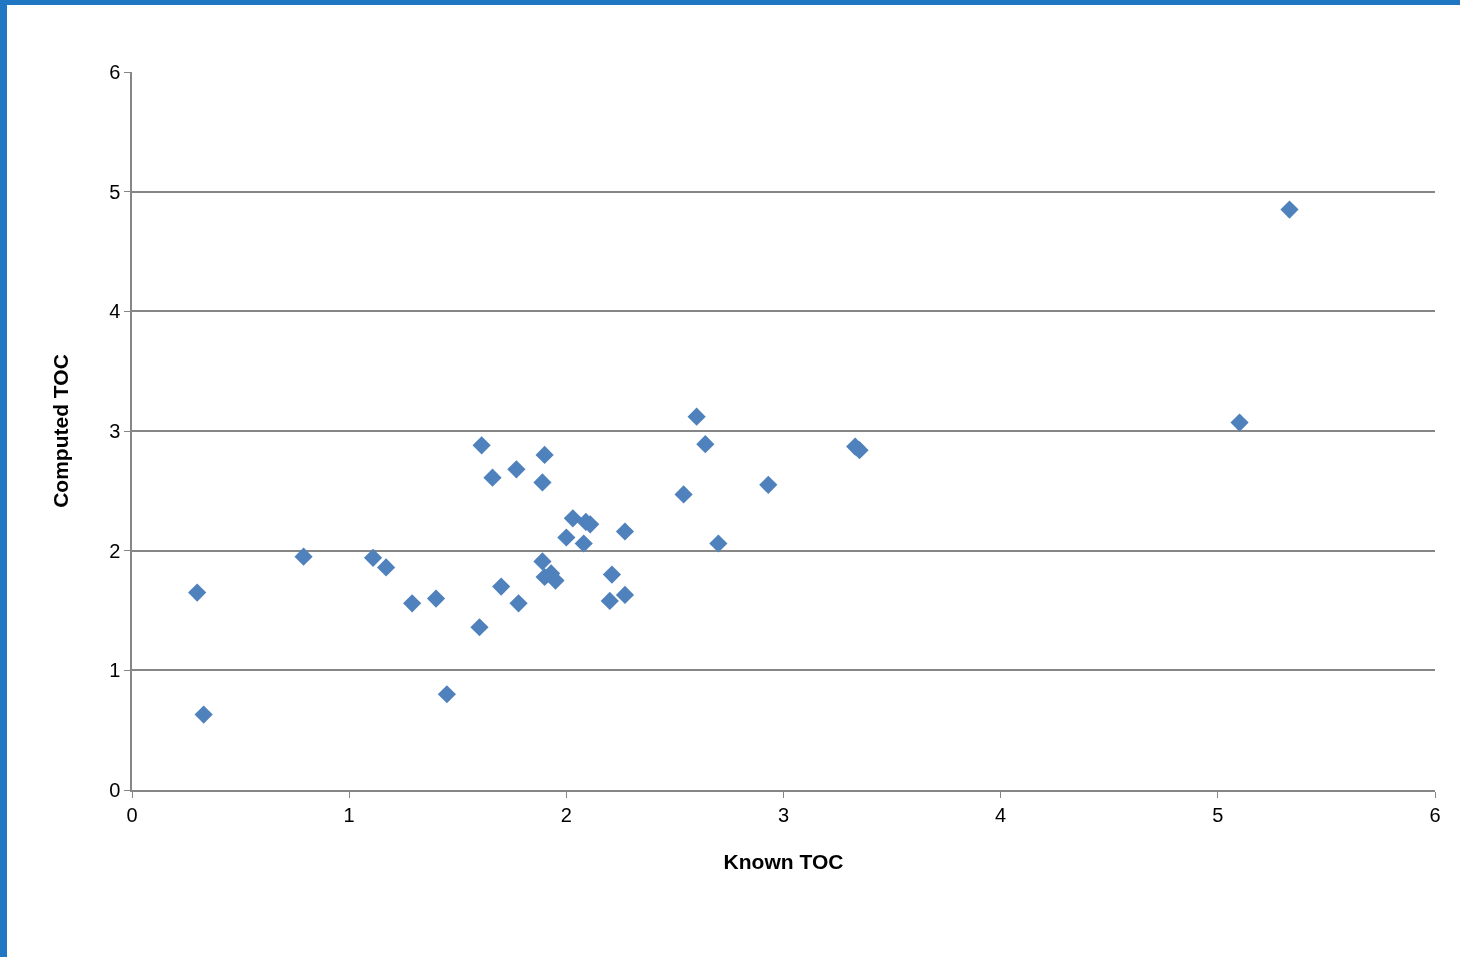 The width and height of the screenshot is (1460, 957). Describe the element at coordinates (349, 814) in the screenshot. I see `x-tick-label: 1` at that location.